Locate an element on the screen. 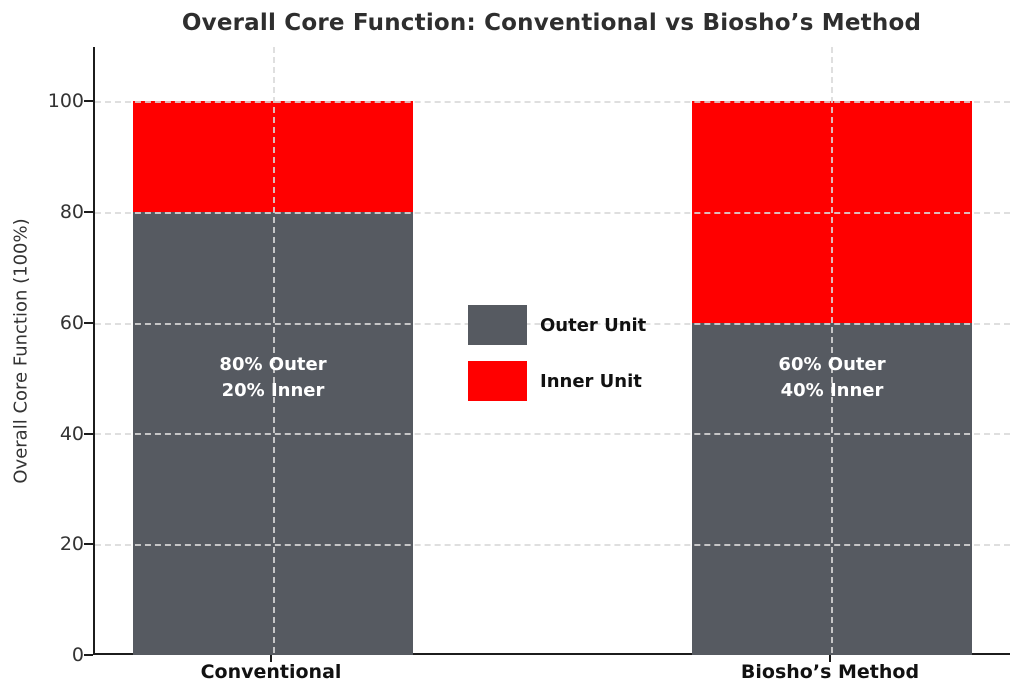 This screenshot has width=1024, height=697. gridline-v-conventional is located at coordinates (274, 350).